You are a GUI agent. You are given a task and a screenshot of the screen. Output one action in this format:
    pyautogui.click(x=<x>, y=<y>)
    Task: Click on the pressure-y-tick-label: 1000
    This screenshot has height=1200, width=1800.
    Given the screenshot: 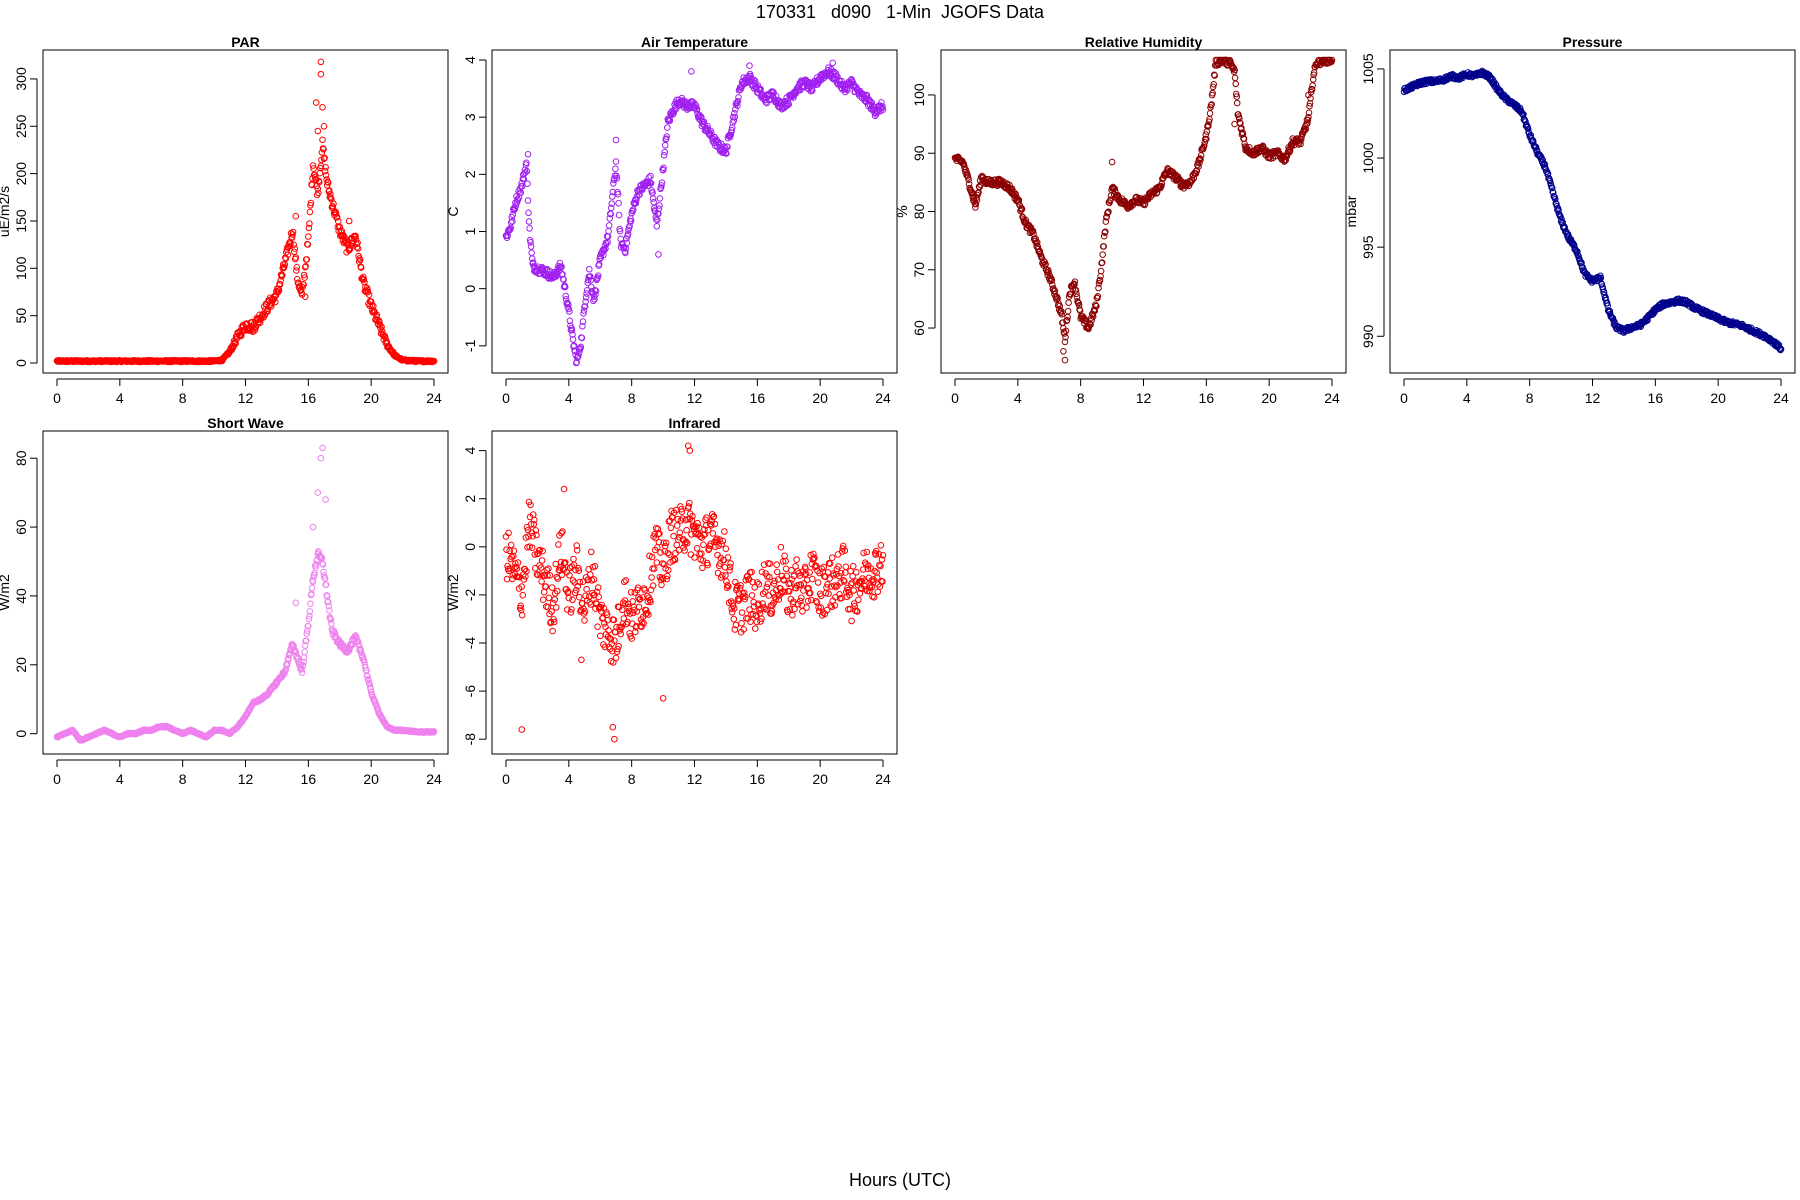 What is the action you would take?
    pyautogui.click(x=1368, y=157)
    